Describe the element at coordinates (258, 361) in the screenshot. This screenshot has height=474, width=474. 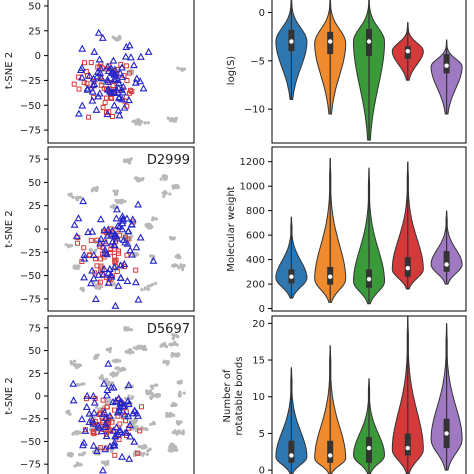
I see `y-tick-label: 15` at that location.